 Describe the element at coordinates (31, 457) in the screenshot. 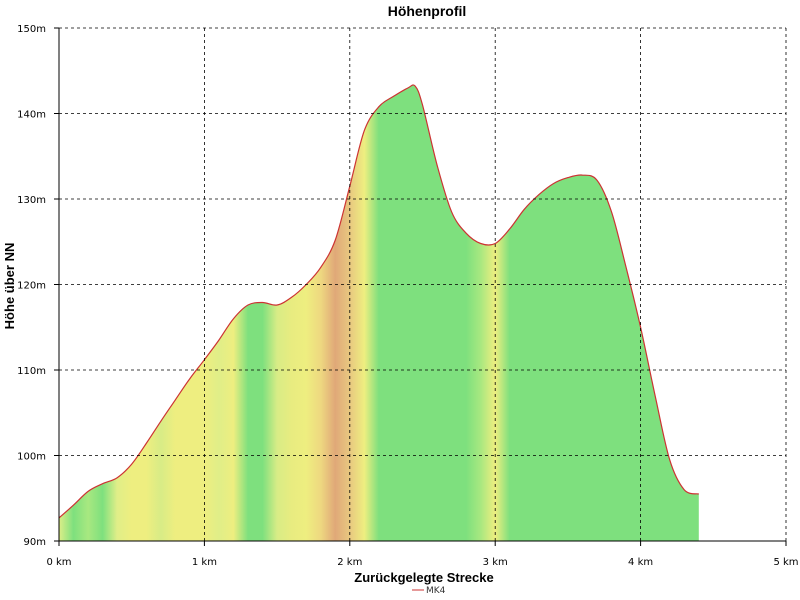

I see `y-tick-label: 100m` at that location.